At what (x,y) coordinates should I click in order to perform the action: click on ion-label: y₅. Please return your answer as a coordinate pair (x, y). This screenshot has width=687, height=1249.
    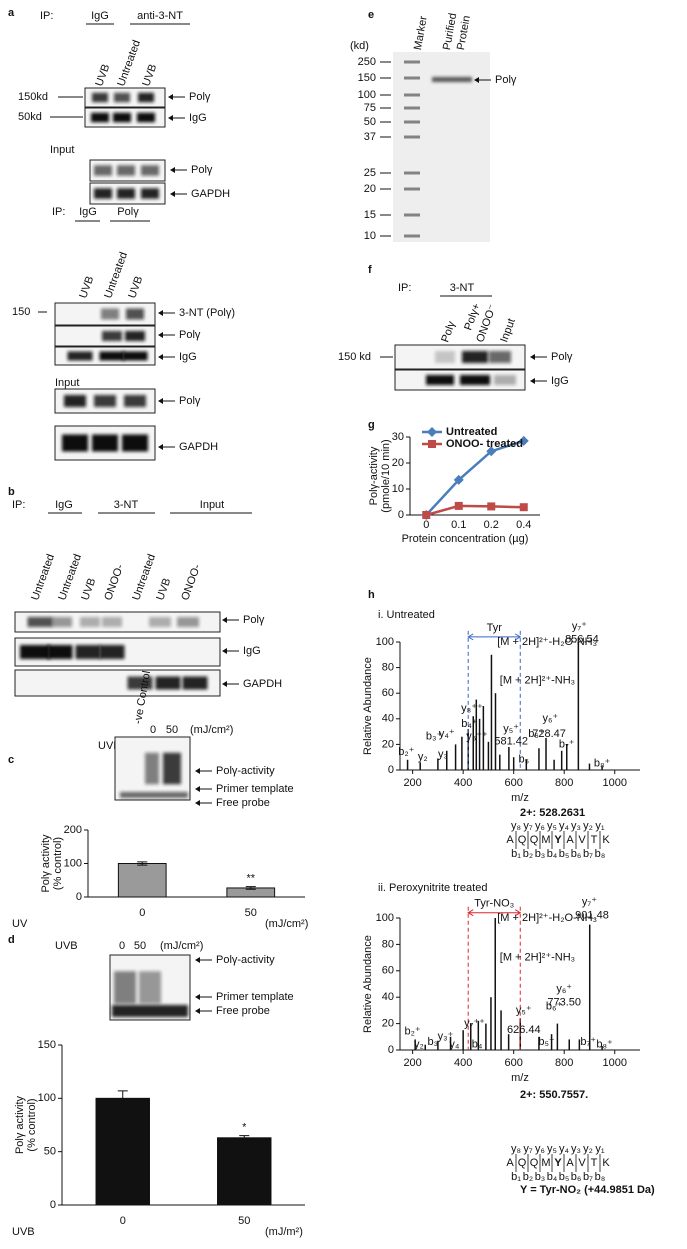
    Looking at the image, I should click on (552, 1149).